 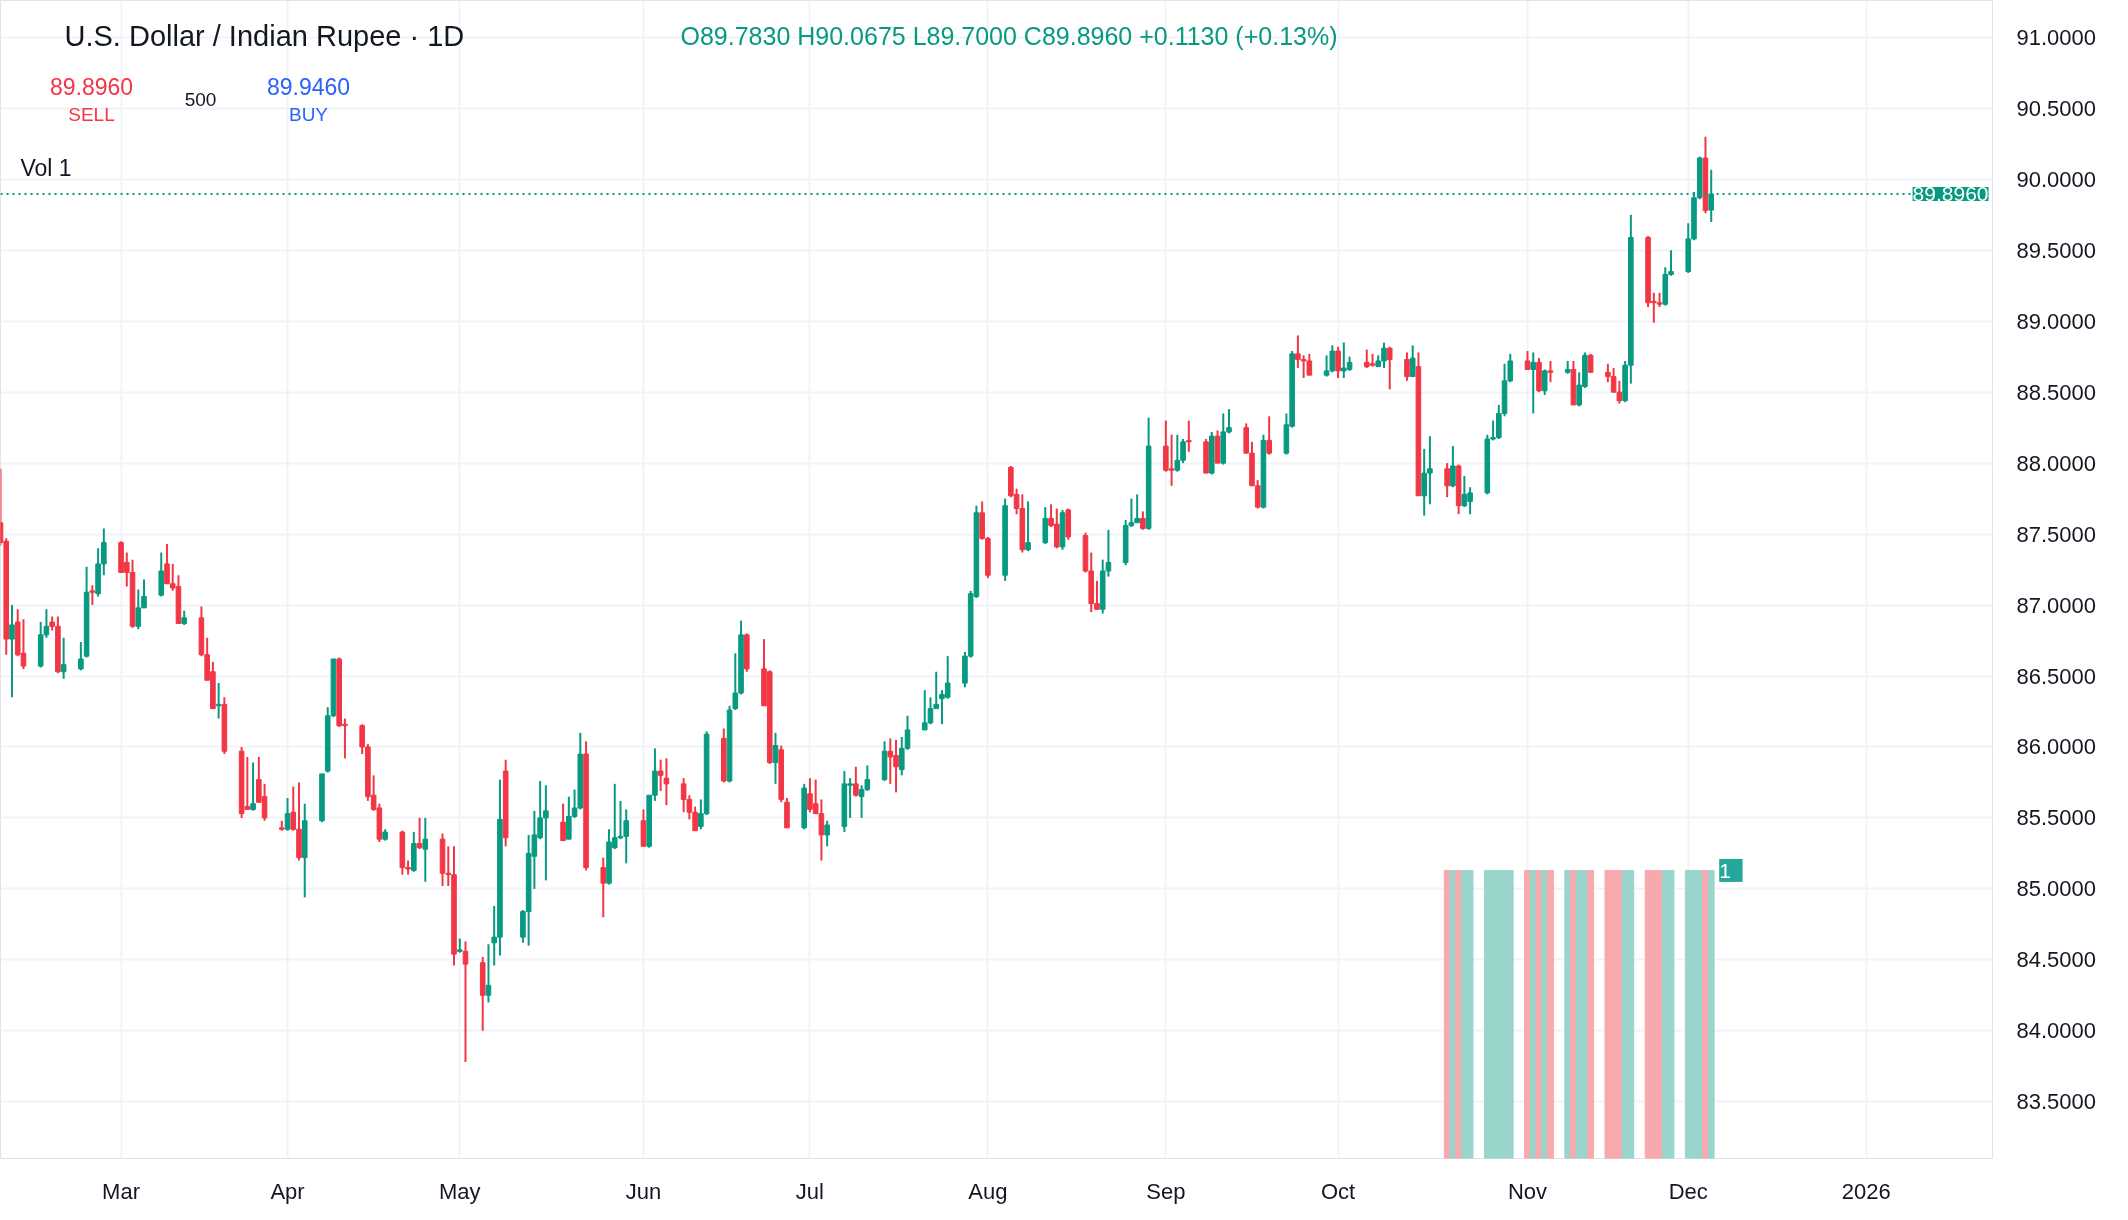 What do you see at coordinates (2056, 889) in the screenshot?
I see `y-tick-label: 85.0000` at bounding box center [2056, 889].